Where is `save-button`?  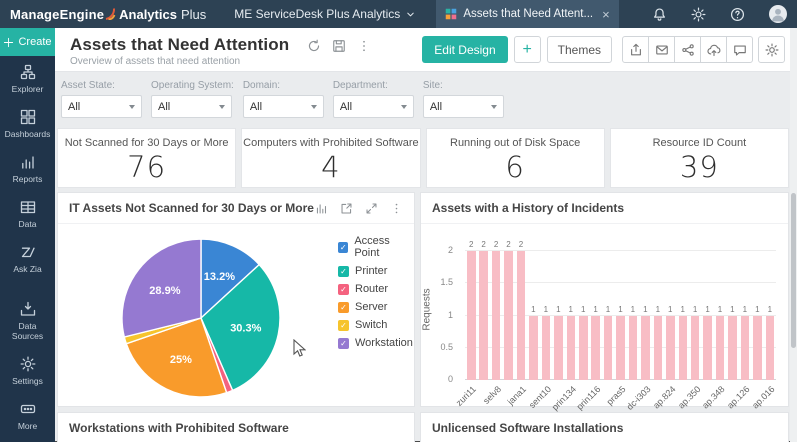
save-button is located at coordinates (339, 46).